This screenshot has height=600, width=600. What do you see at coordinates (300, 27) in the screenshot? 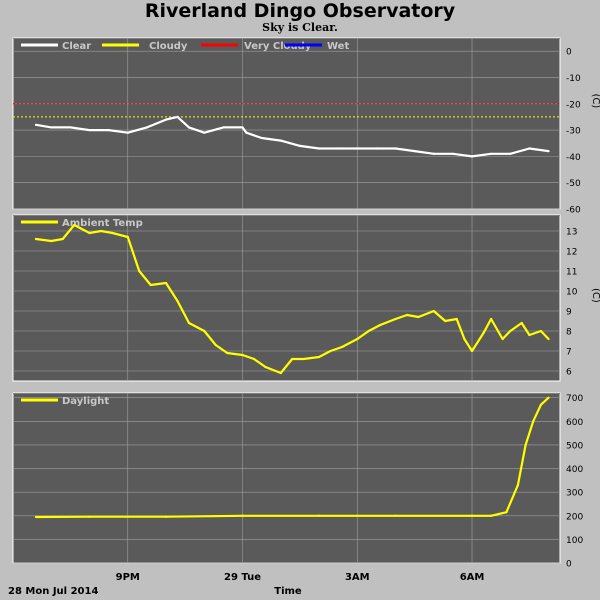
I see `chart-subtitle: Sky is Clear.` at bounding box center [300, 27].